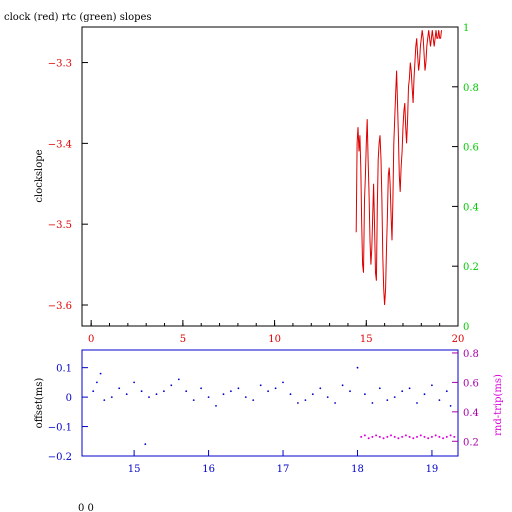  What do you see at coordinates (458, 339) in the screenshot?
I see `top-x-tick-label: 20` at bounding box center [458, 339].